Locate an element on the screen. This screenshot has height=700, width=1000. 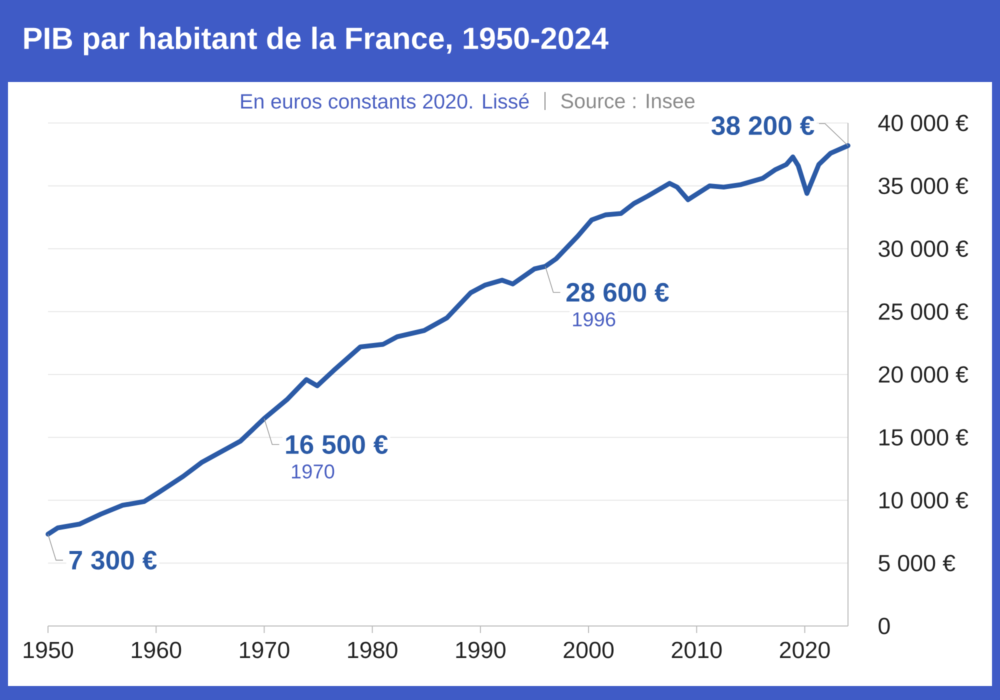
y-tick-label: 10 000 € is located at coordinates (923, 500).